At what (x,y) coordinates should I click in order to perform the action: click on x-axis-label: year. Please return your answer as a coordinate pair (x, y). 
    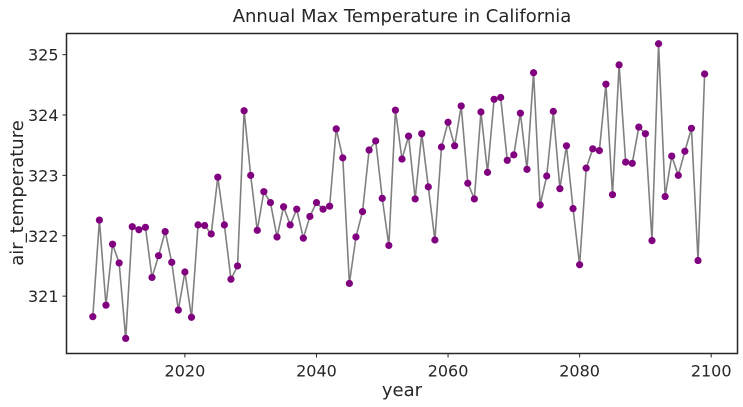
    Looking at the image, I should click on (402, 390).